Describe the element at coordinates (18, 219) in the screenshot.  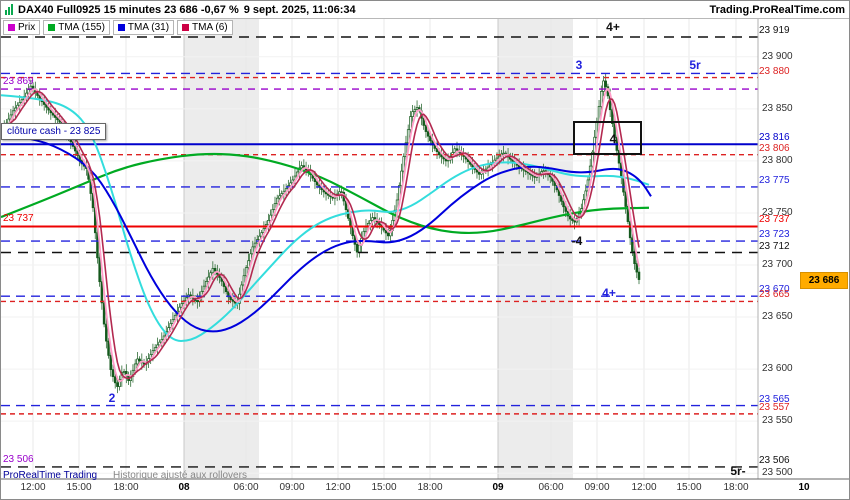
I see `level-label-left-23737: 23 737` at that location.